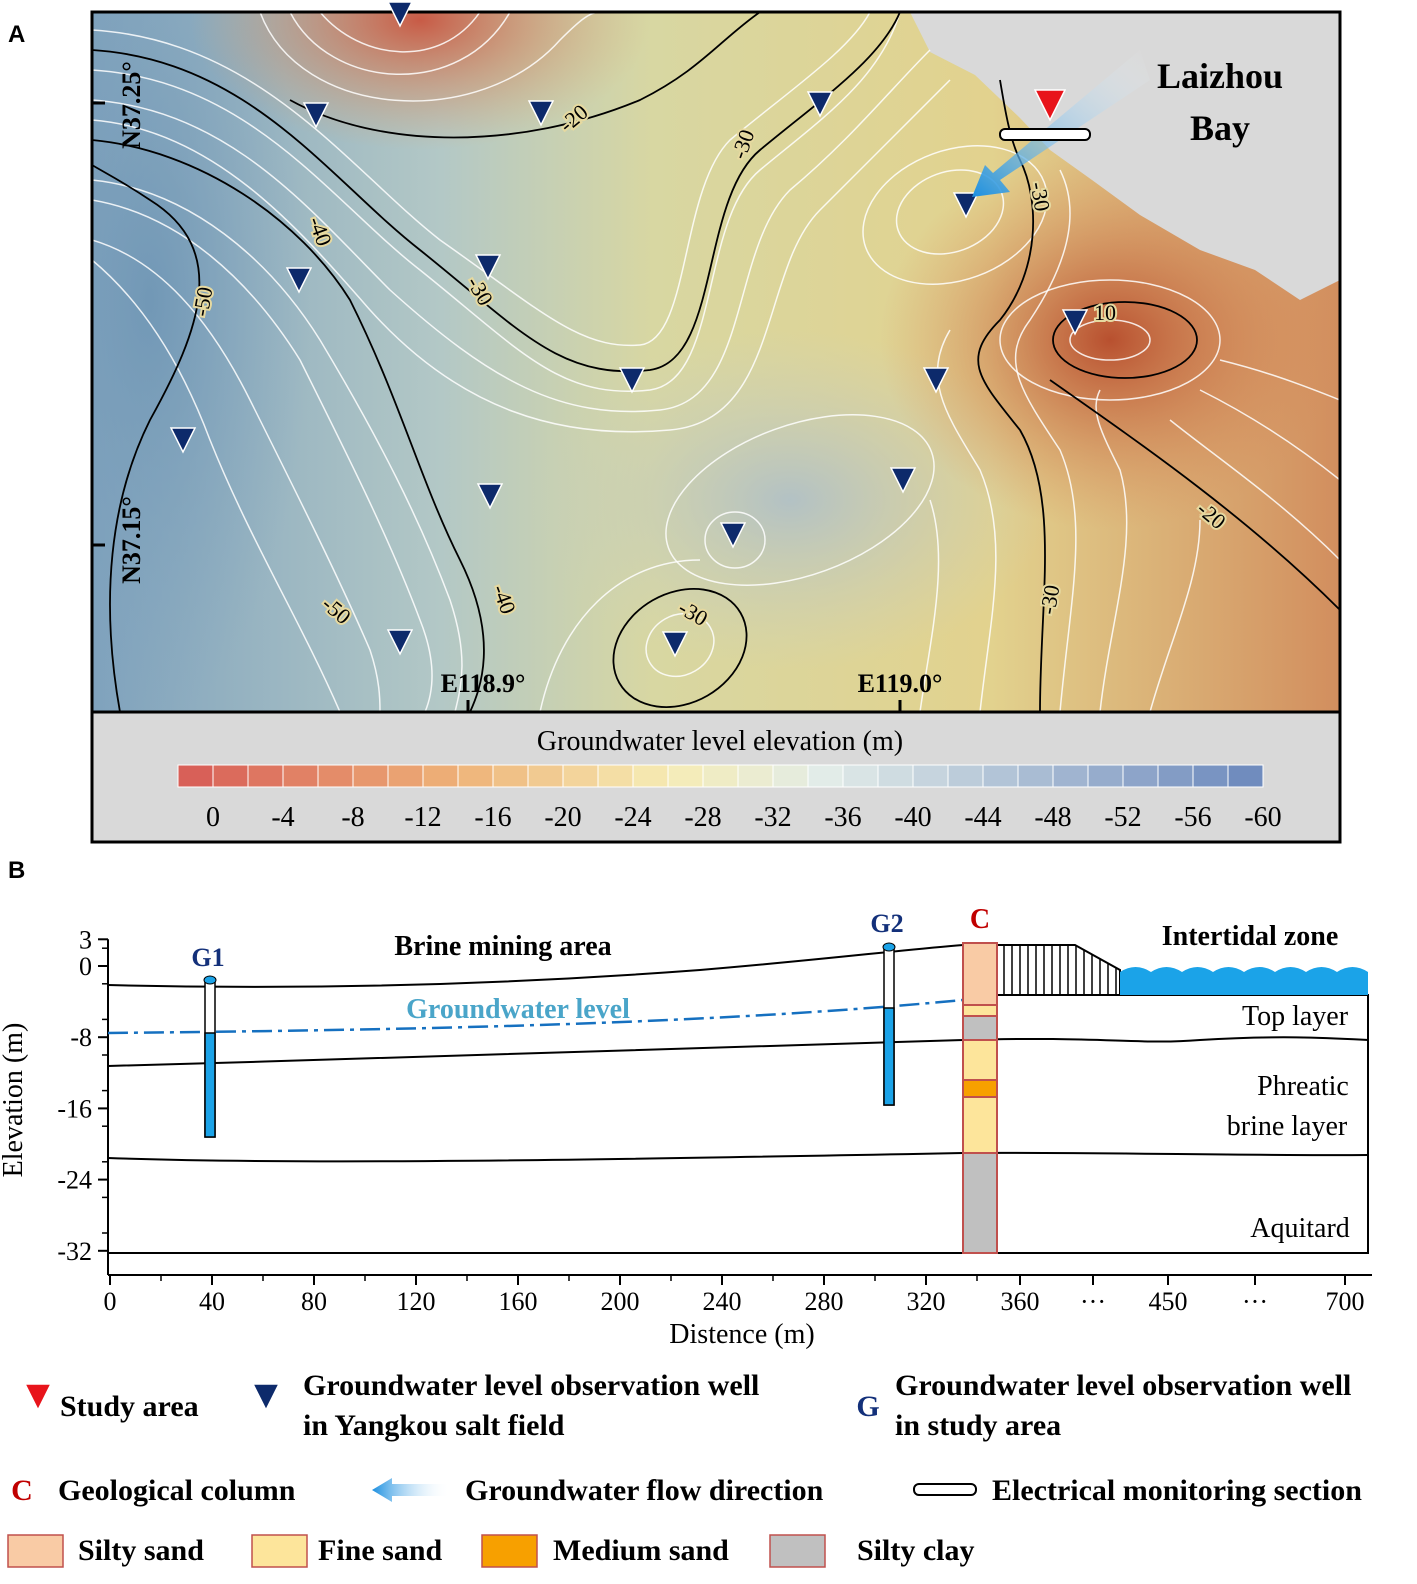 The image size is (1417, 1584). Describe the element at coordinates (641, 1550) in the screenshot. I see `legend-label: Medium sand` at that location.